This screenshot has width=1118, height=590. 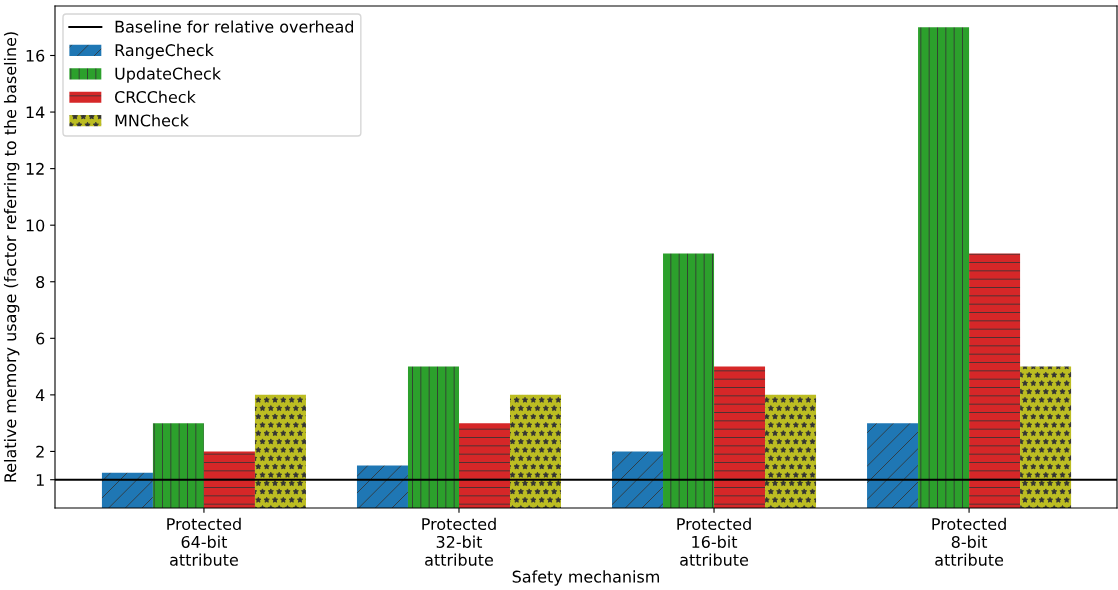 What do you see at coordinates (35, 55) in the screenshot?
I see `y-tick-label: 16` at bounding box center [35, 55].